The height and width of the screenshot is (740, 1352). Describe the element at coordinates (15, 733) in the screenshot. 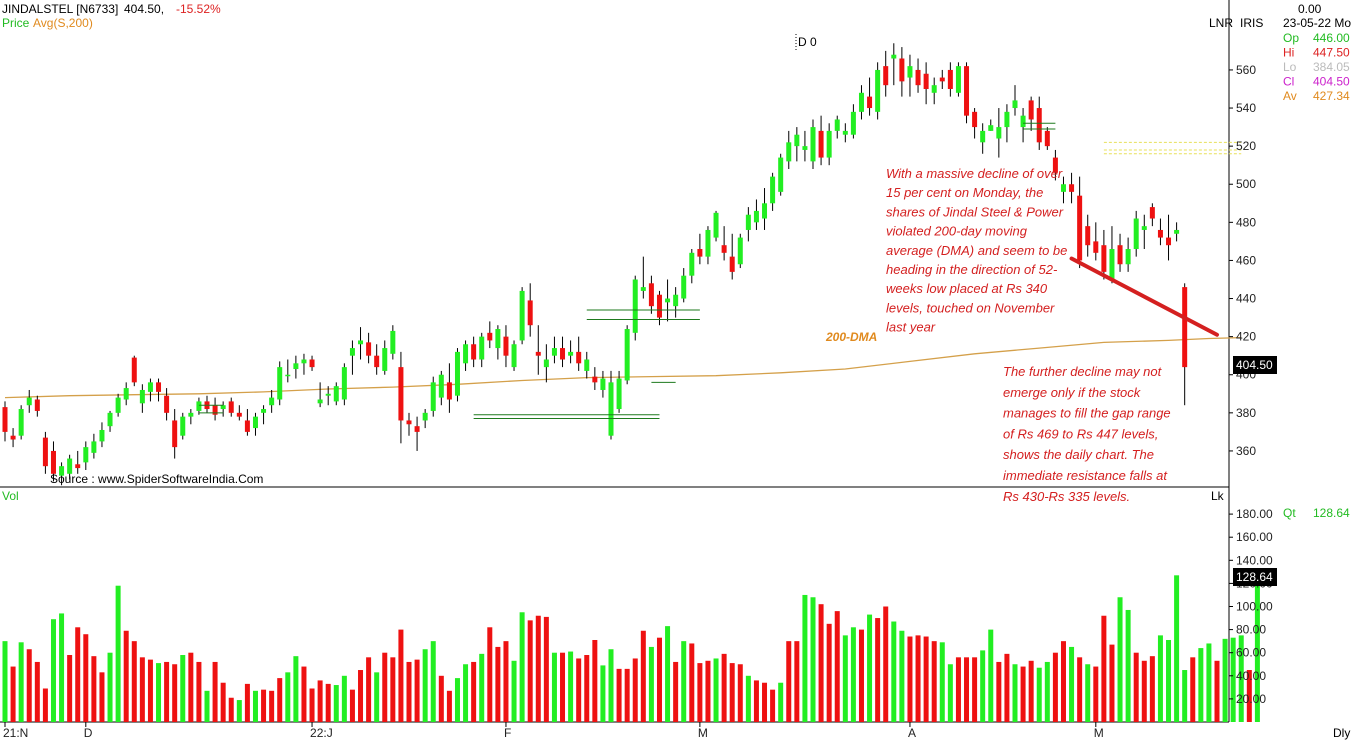

I see `date-tick-label: 21:N` at that location.